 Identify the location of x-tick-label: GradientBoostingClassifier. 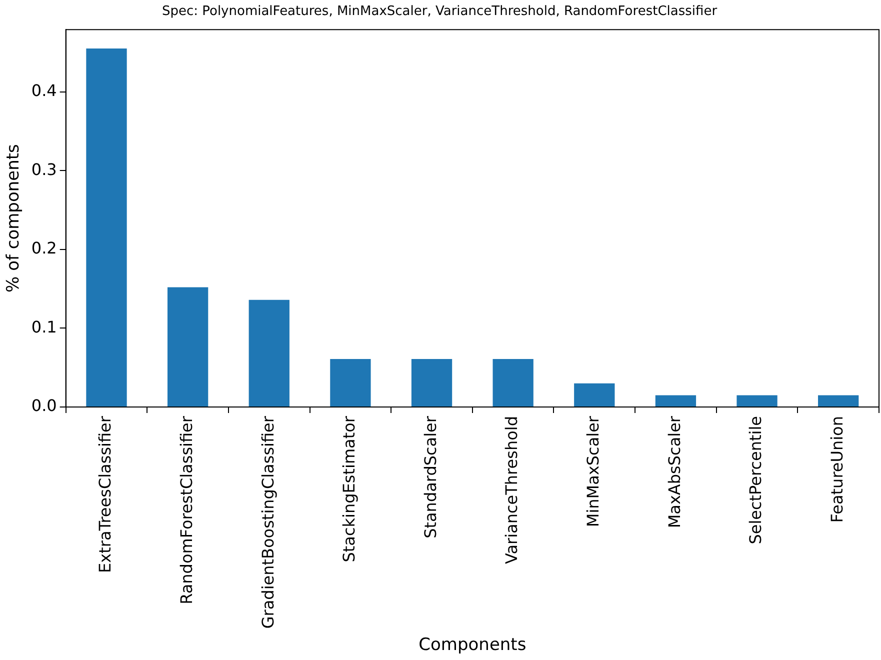
(268, 522).